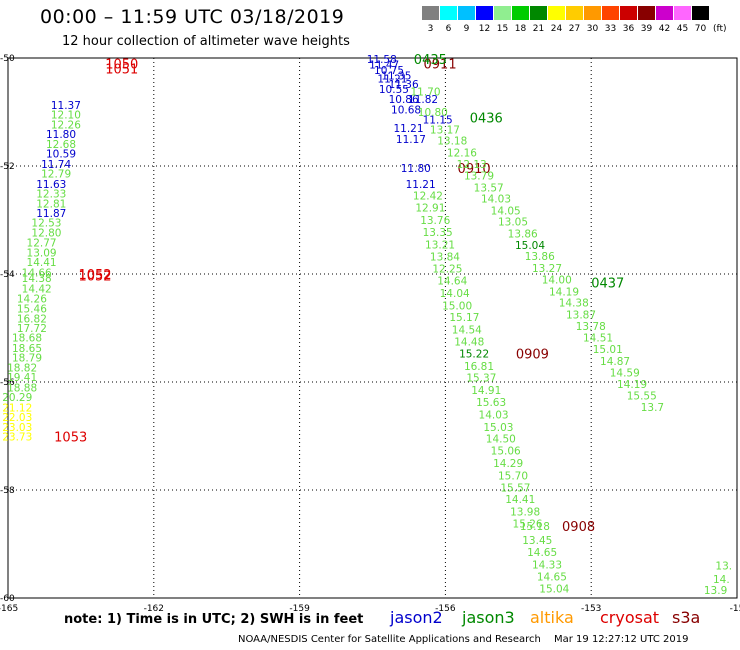  Describe the element at coordinates (7, 275) in the screenshot. I see `y-tick-label: -54` at that location.